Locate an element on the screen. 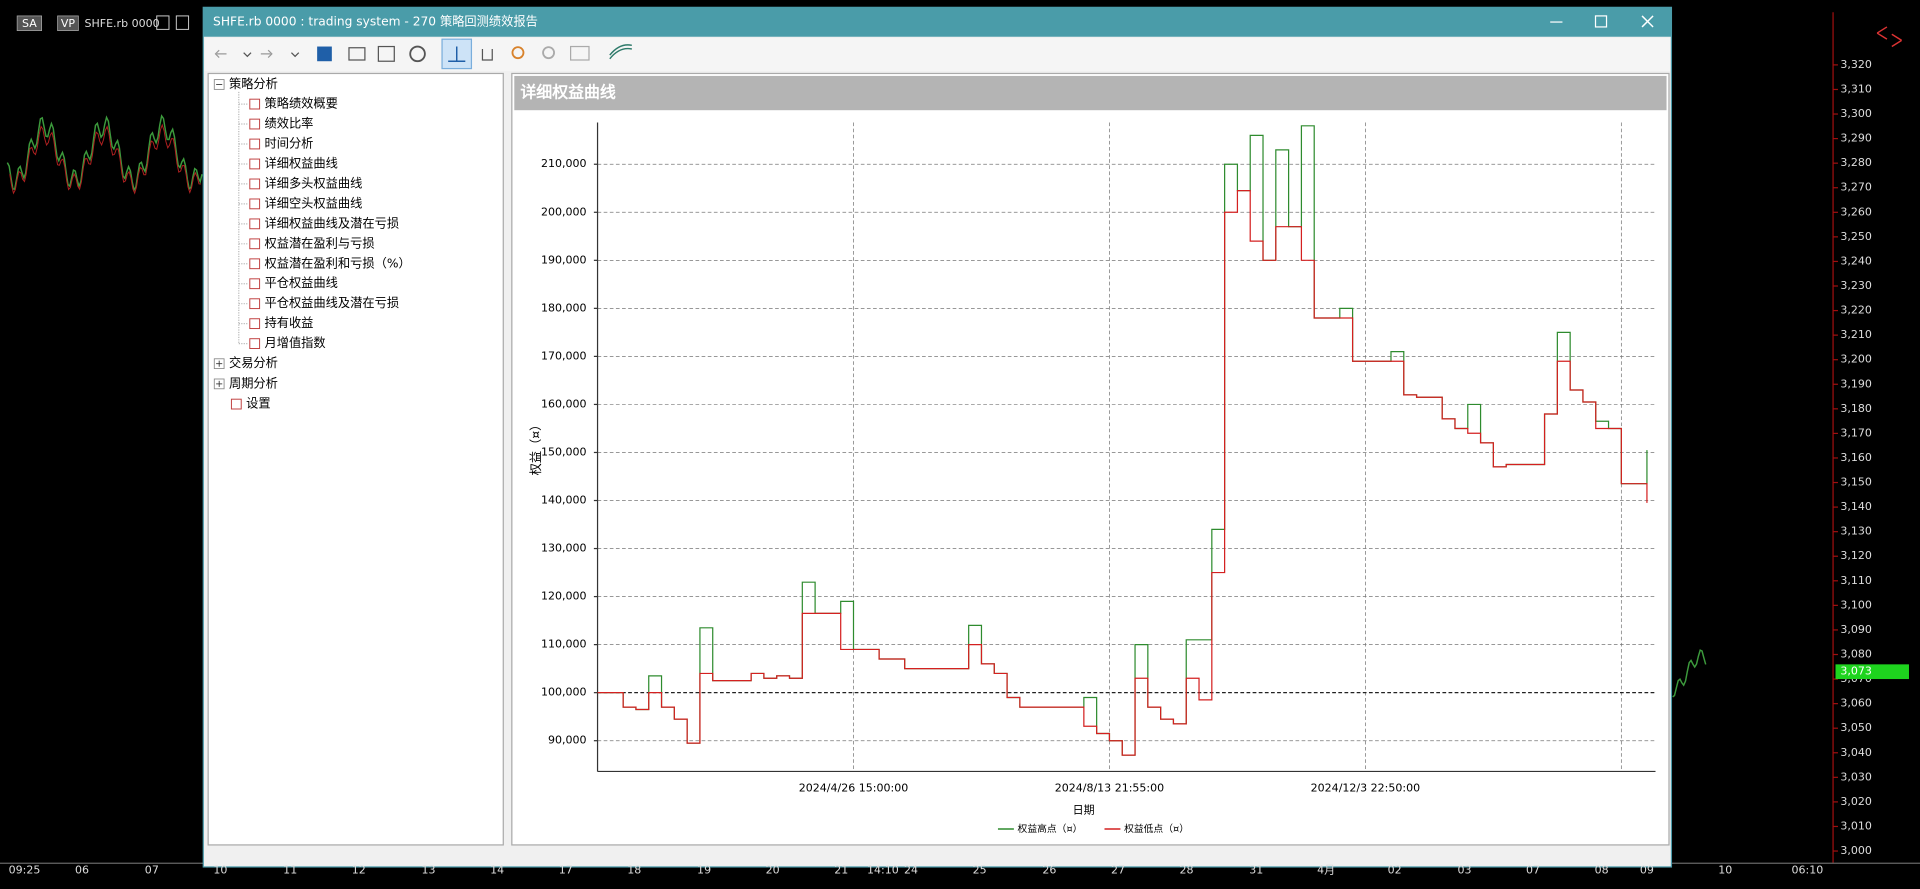  tree-item: 详细多头权益曲线 is located at coordinates (313, 182).